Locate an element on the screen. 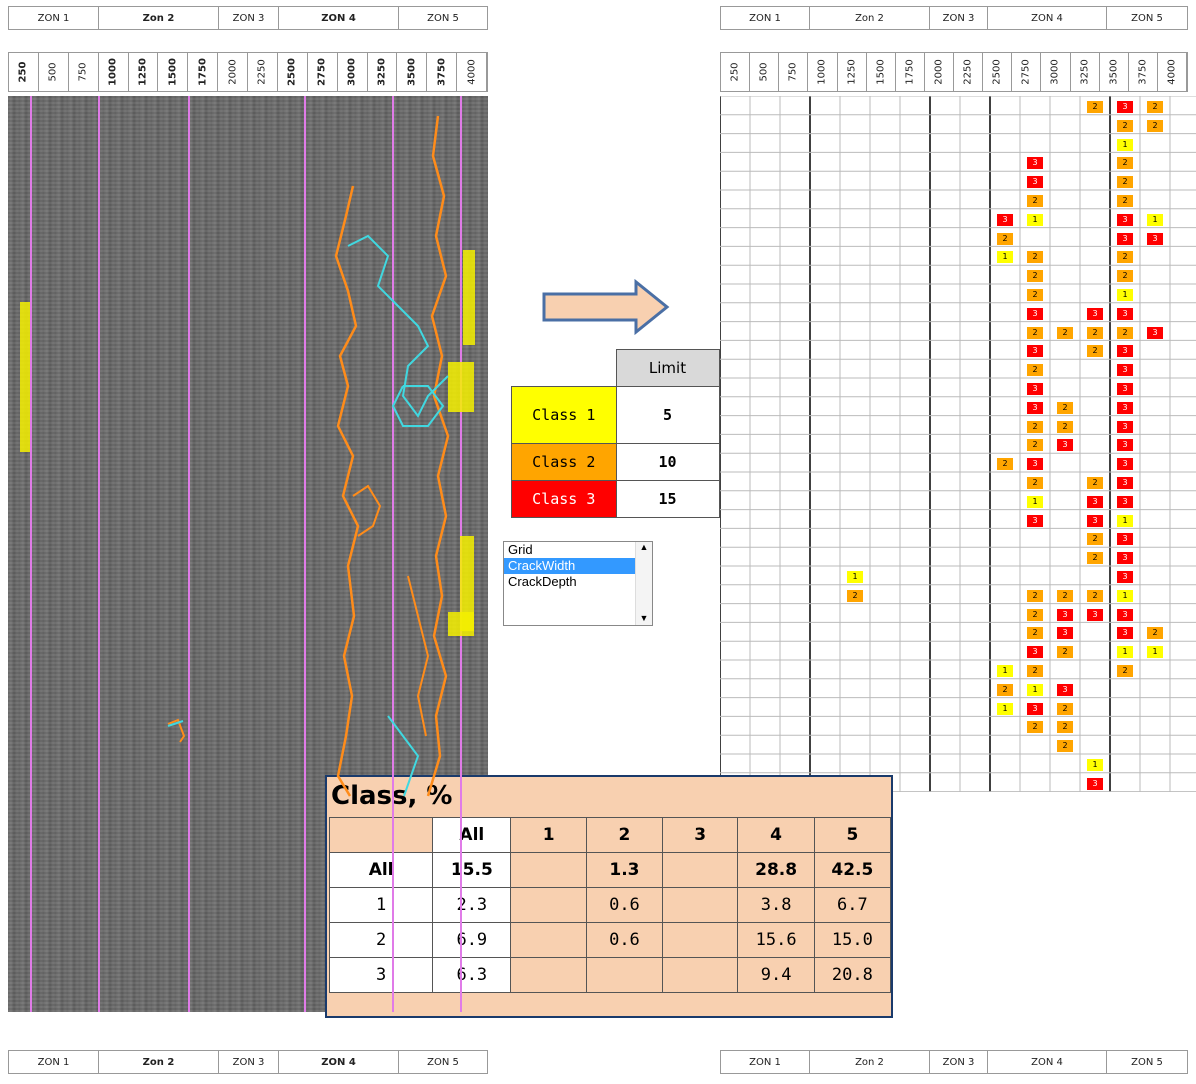 This screenshot has width=1196, height=1084. tick-text: 2750 is located at coordinates (322, 72).